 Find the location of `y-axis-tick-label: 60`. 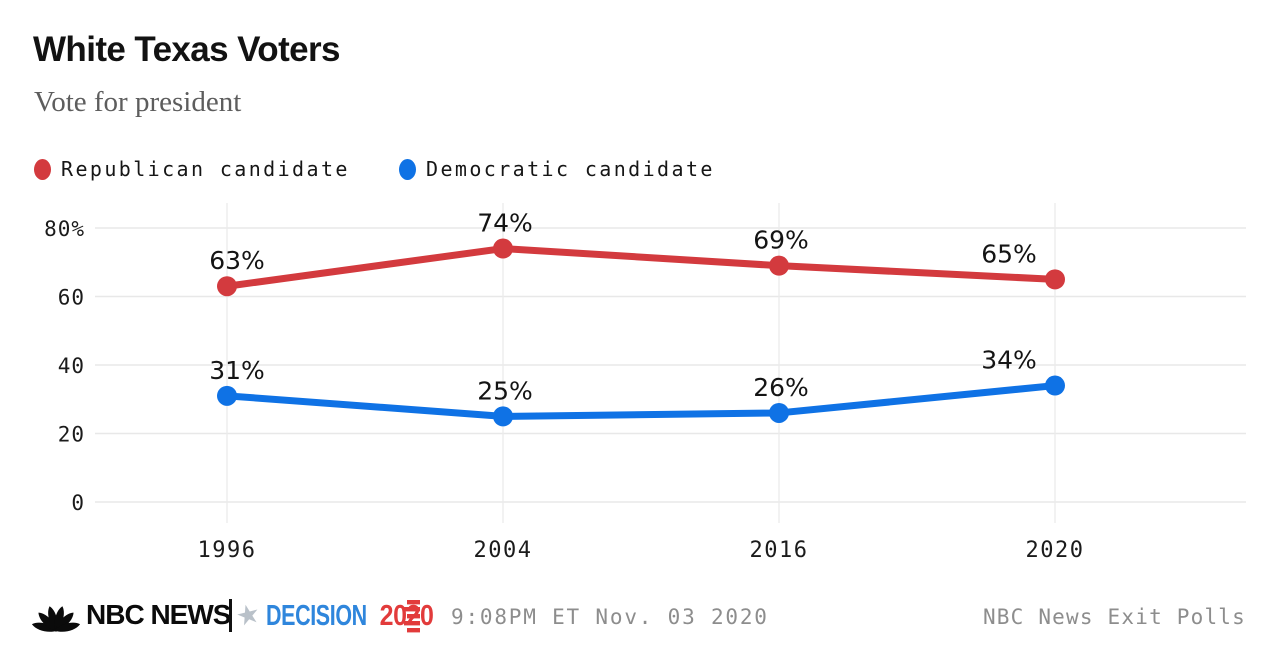

y-axis-tick-label: 60 is located at coordinates (71, 298).